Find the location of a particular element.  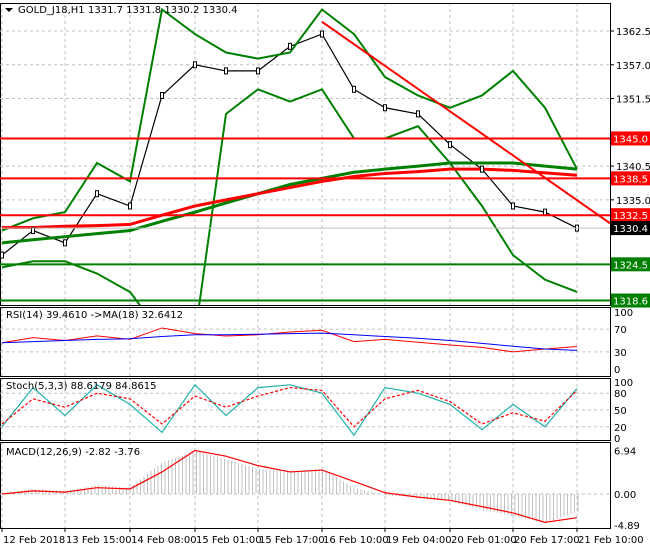

time-tick-label: 15 Feb 17:00 is located at coordinates (292, 540).